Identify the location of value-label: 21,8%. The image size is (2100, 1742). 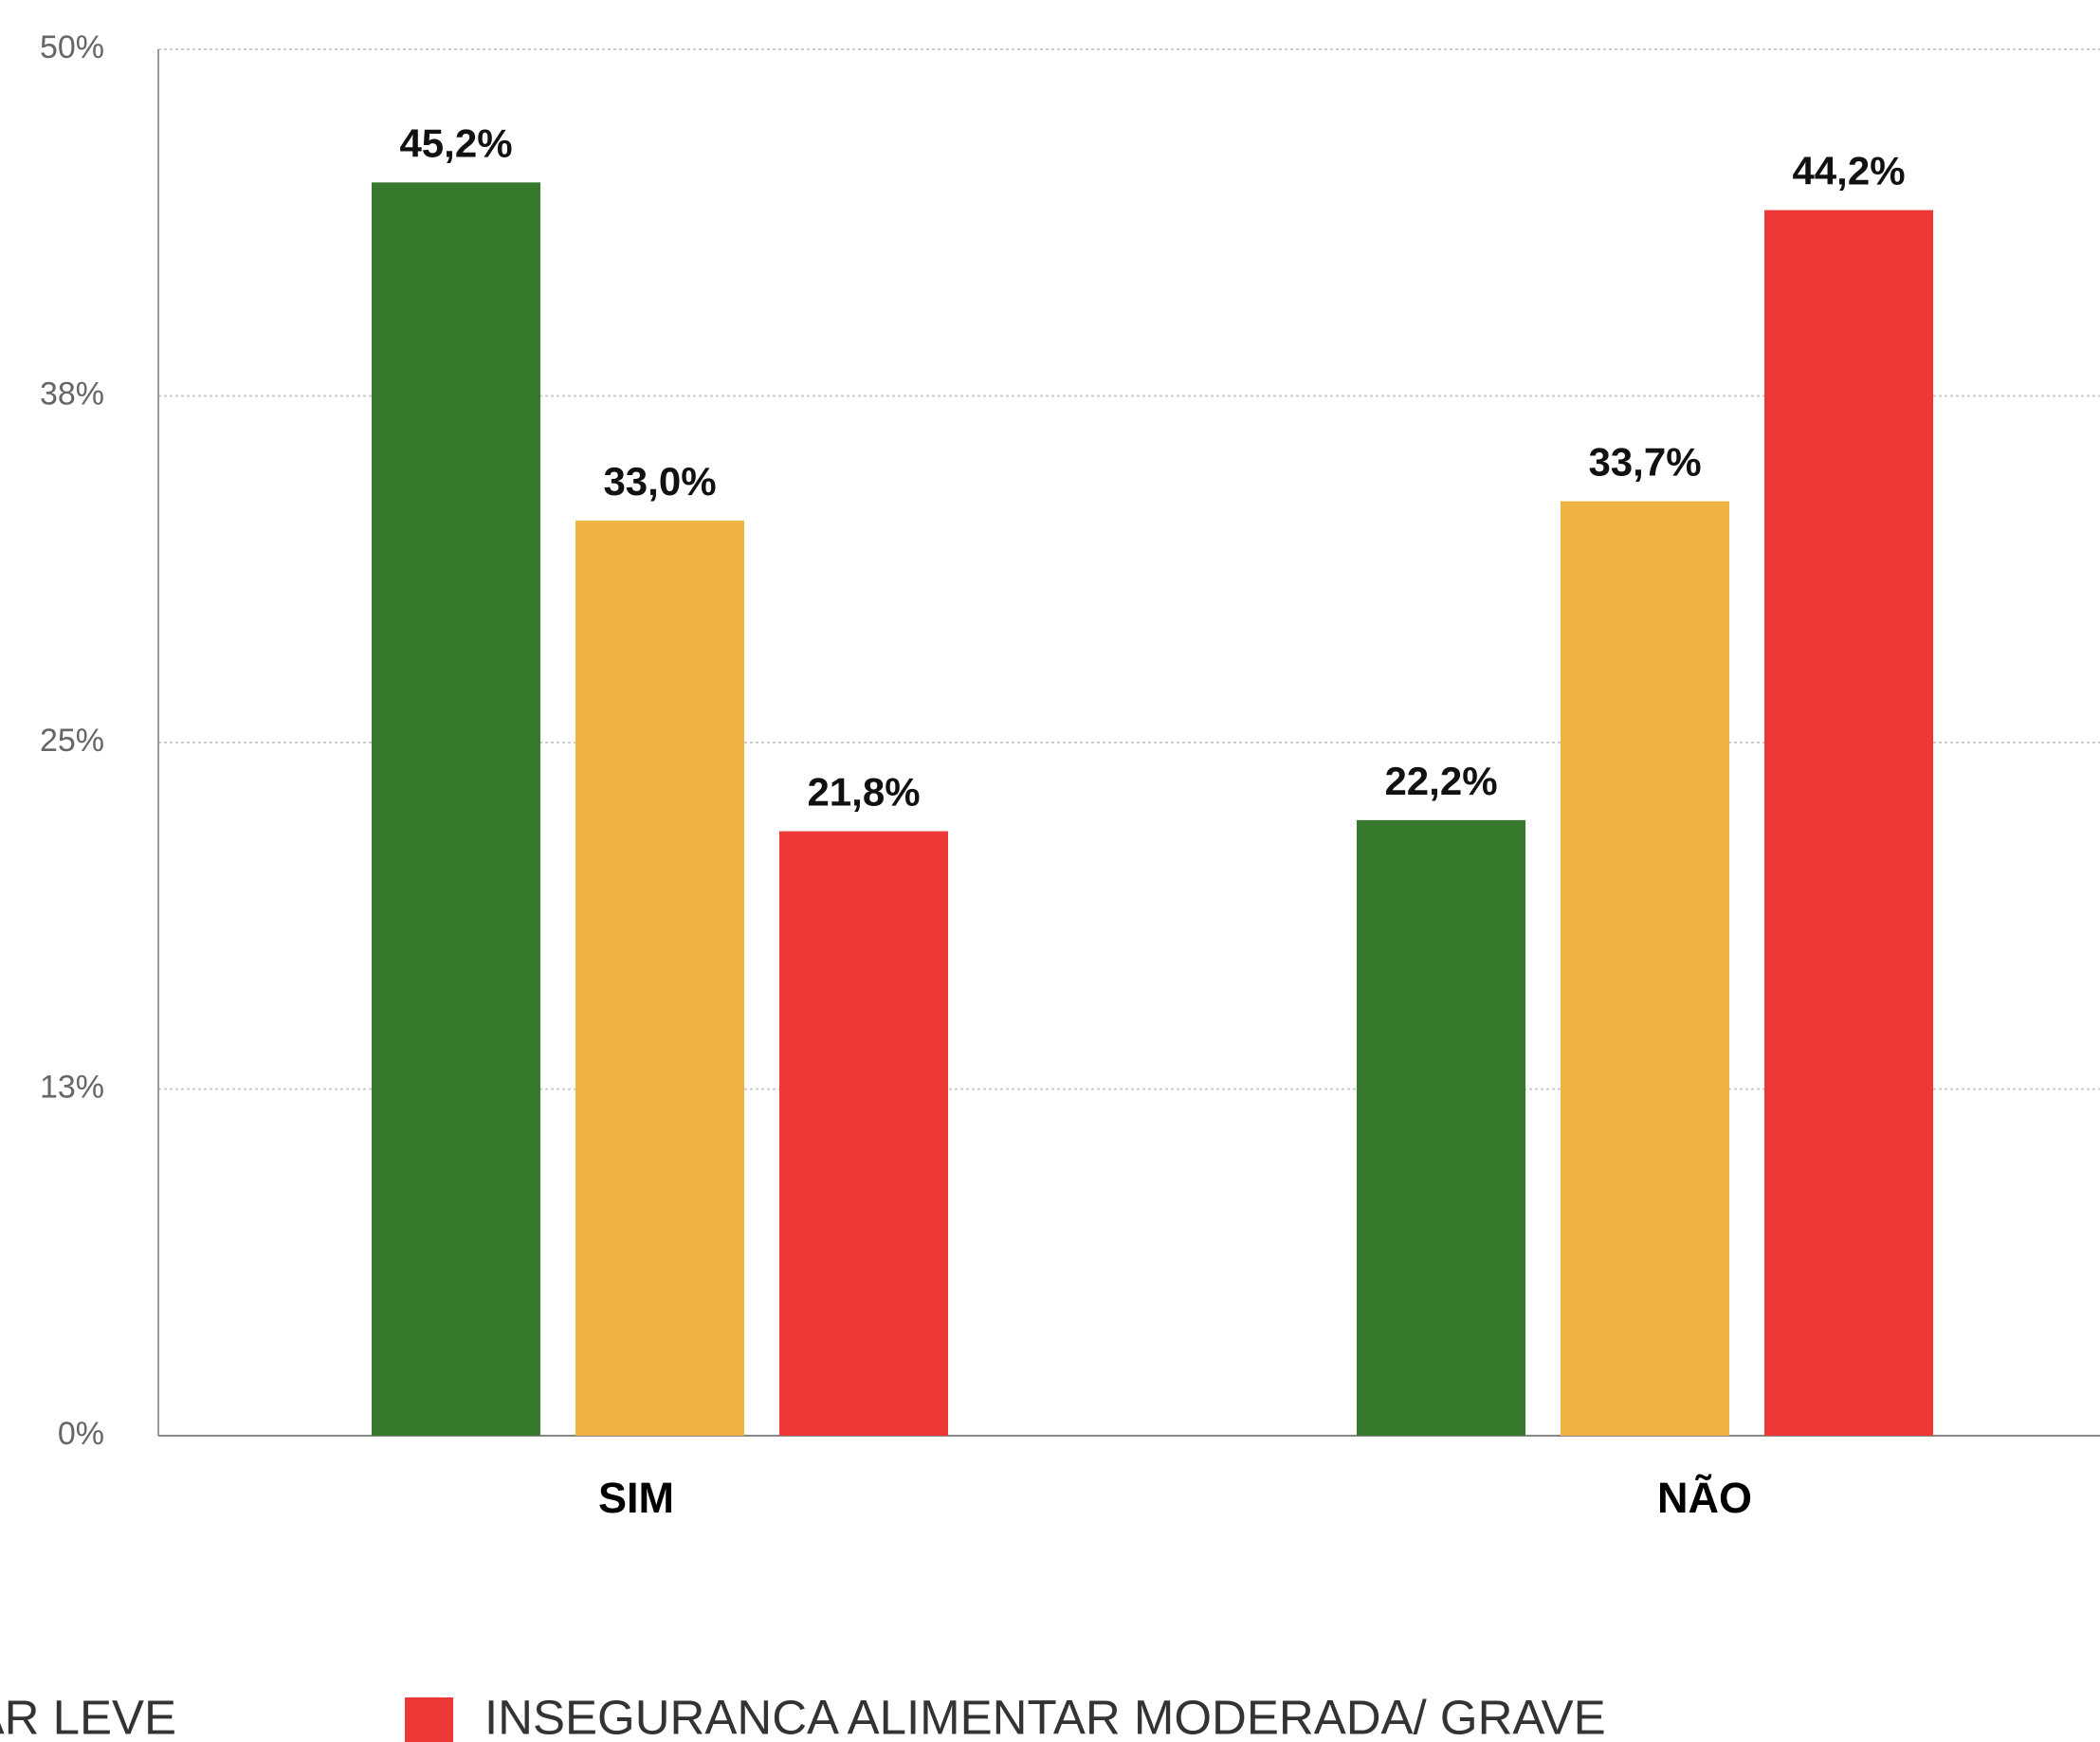
(863, 792).